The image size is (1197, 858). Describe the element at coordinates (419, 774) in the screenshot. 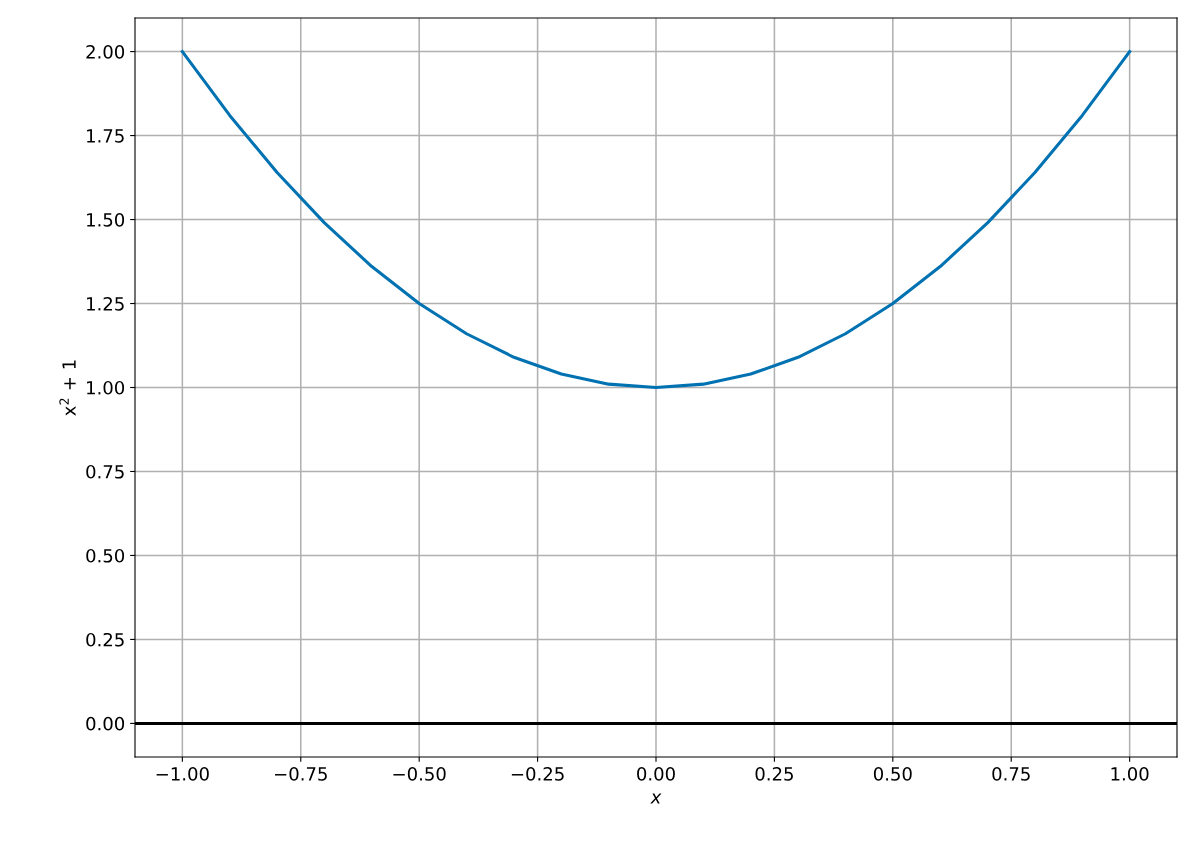

I see `x-tick-label: −0.50` at that location.